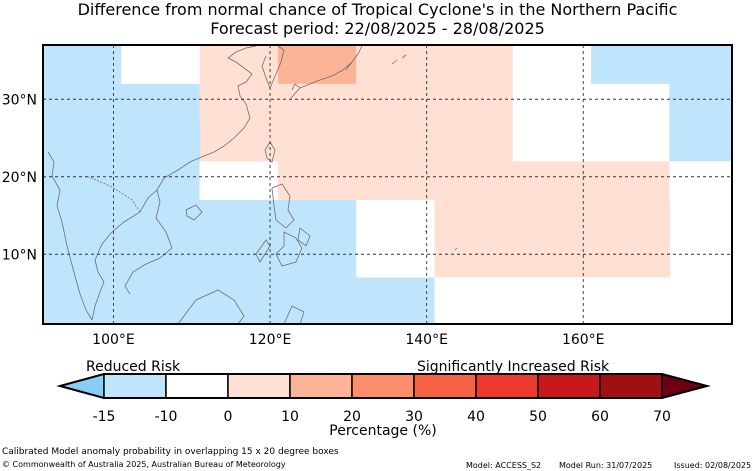 This screenshot has height=471, width=755. What do you see at coordinates (352, 417) in the screenshot?
I see `colorbar-tick-label: 20` at bounding box center [352, 417].